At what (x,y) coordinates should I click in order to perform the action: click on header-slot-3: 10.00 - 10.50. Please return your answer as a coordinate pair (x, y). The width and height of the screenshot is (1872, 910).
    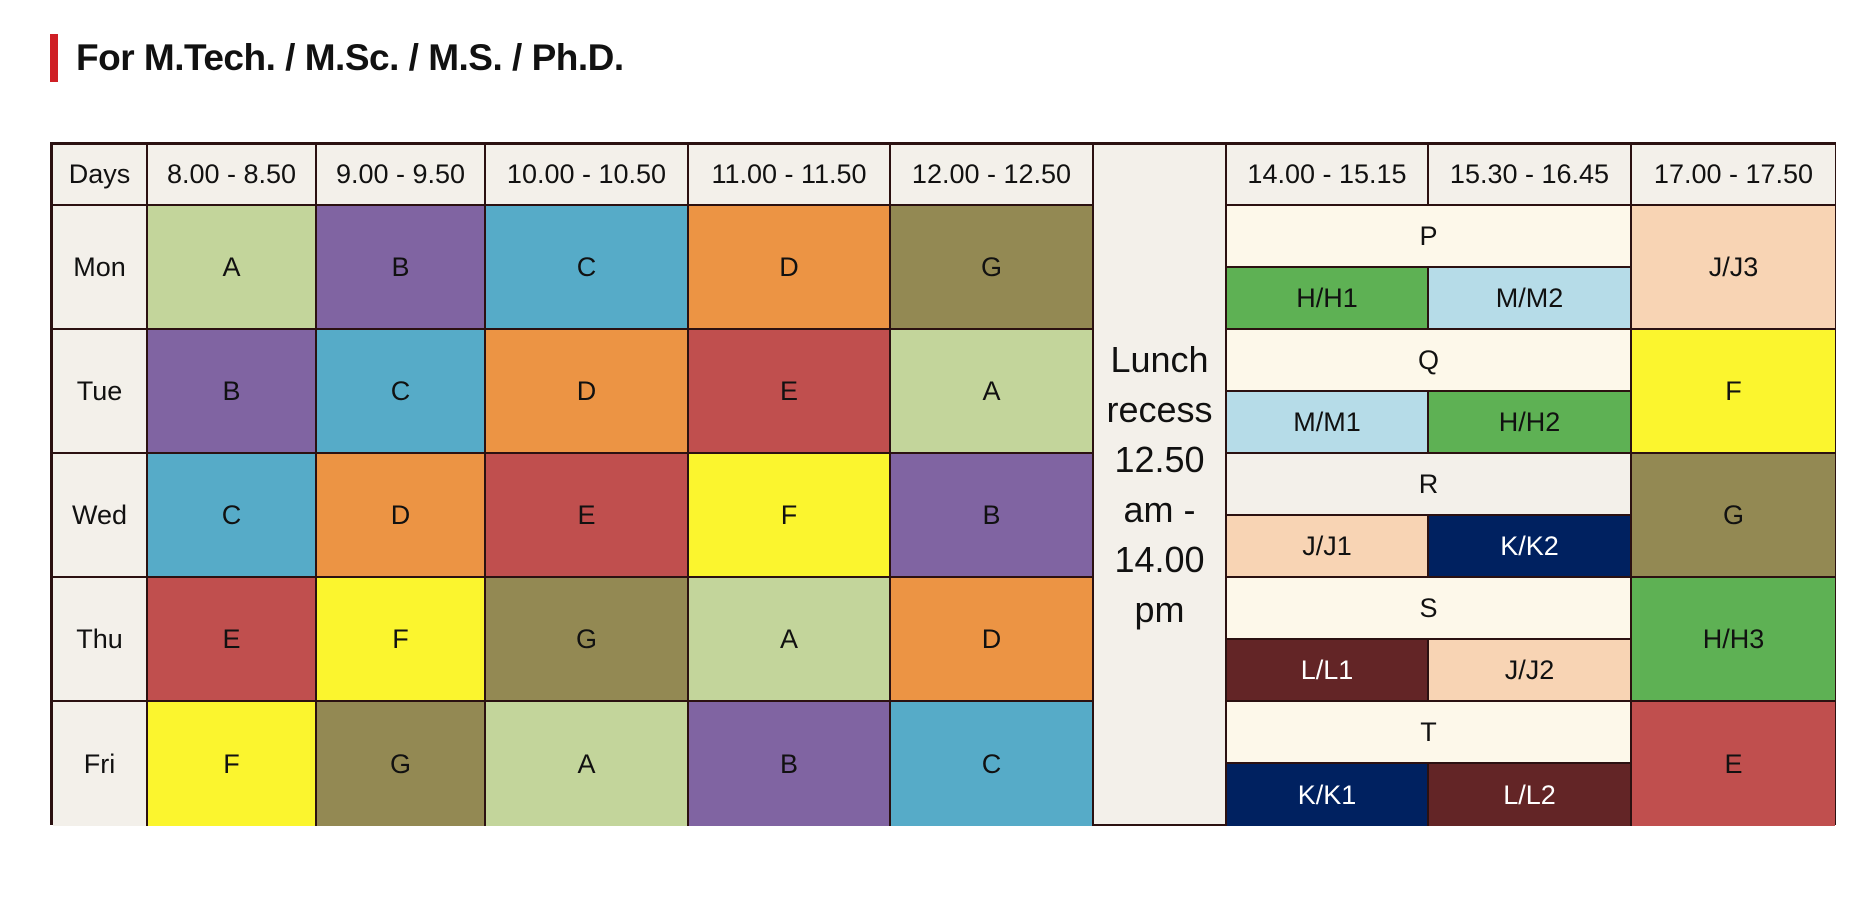
    Looking at the image, I should click on (587, 175).